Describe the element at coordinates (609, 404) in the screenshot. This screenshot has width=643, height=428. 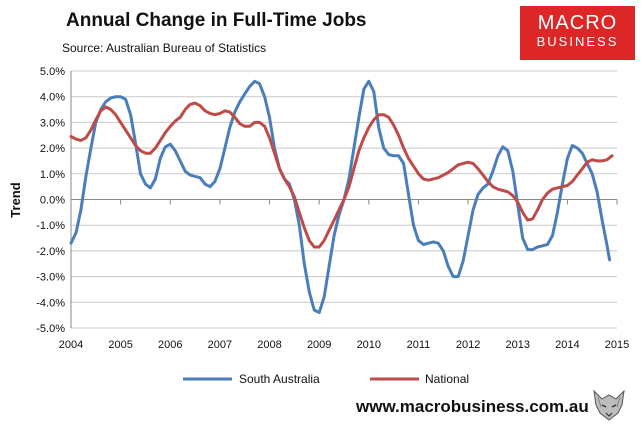
I see `wolf-icon` at that location.